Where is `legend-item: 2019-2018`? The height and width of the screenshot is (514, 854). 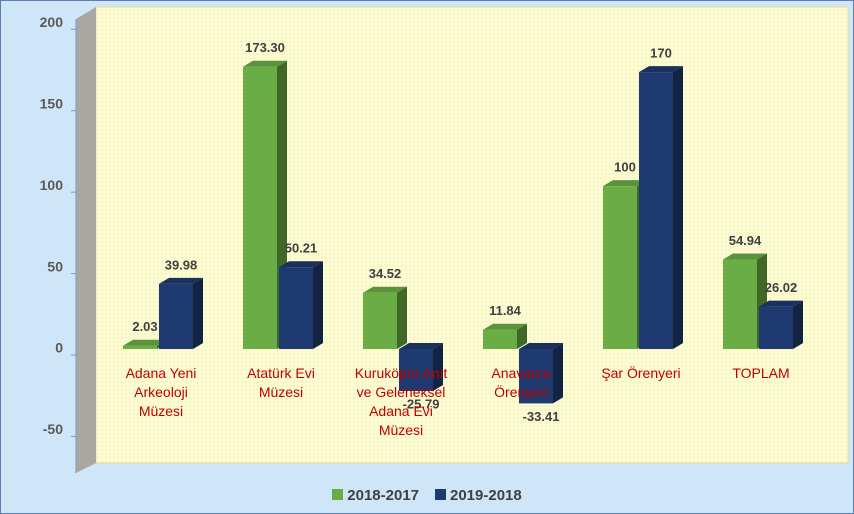 legend-item: 2019-2018 is located at coordinates (478, 495).